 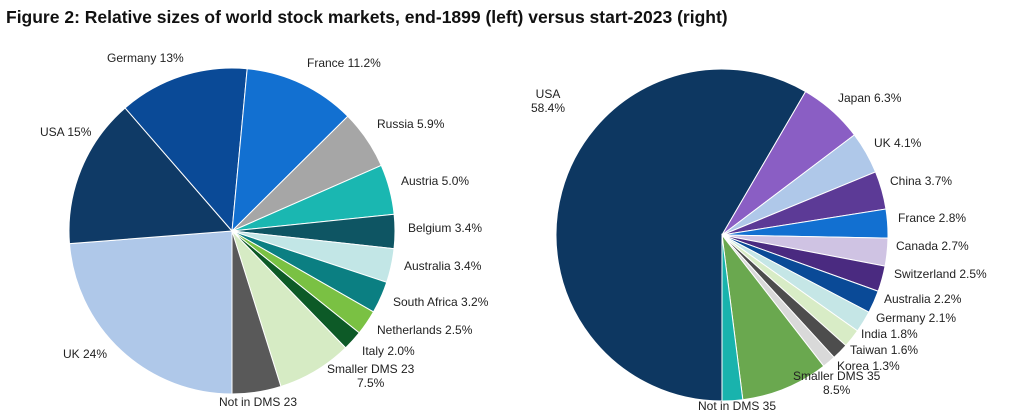 I want to click on label-right-smaller-dms-35: Smaller DMS 35 8.5%, so click(x=837, y=383).